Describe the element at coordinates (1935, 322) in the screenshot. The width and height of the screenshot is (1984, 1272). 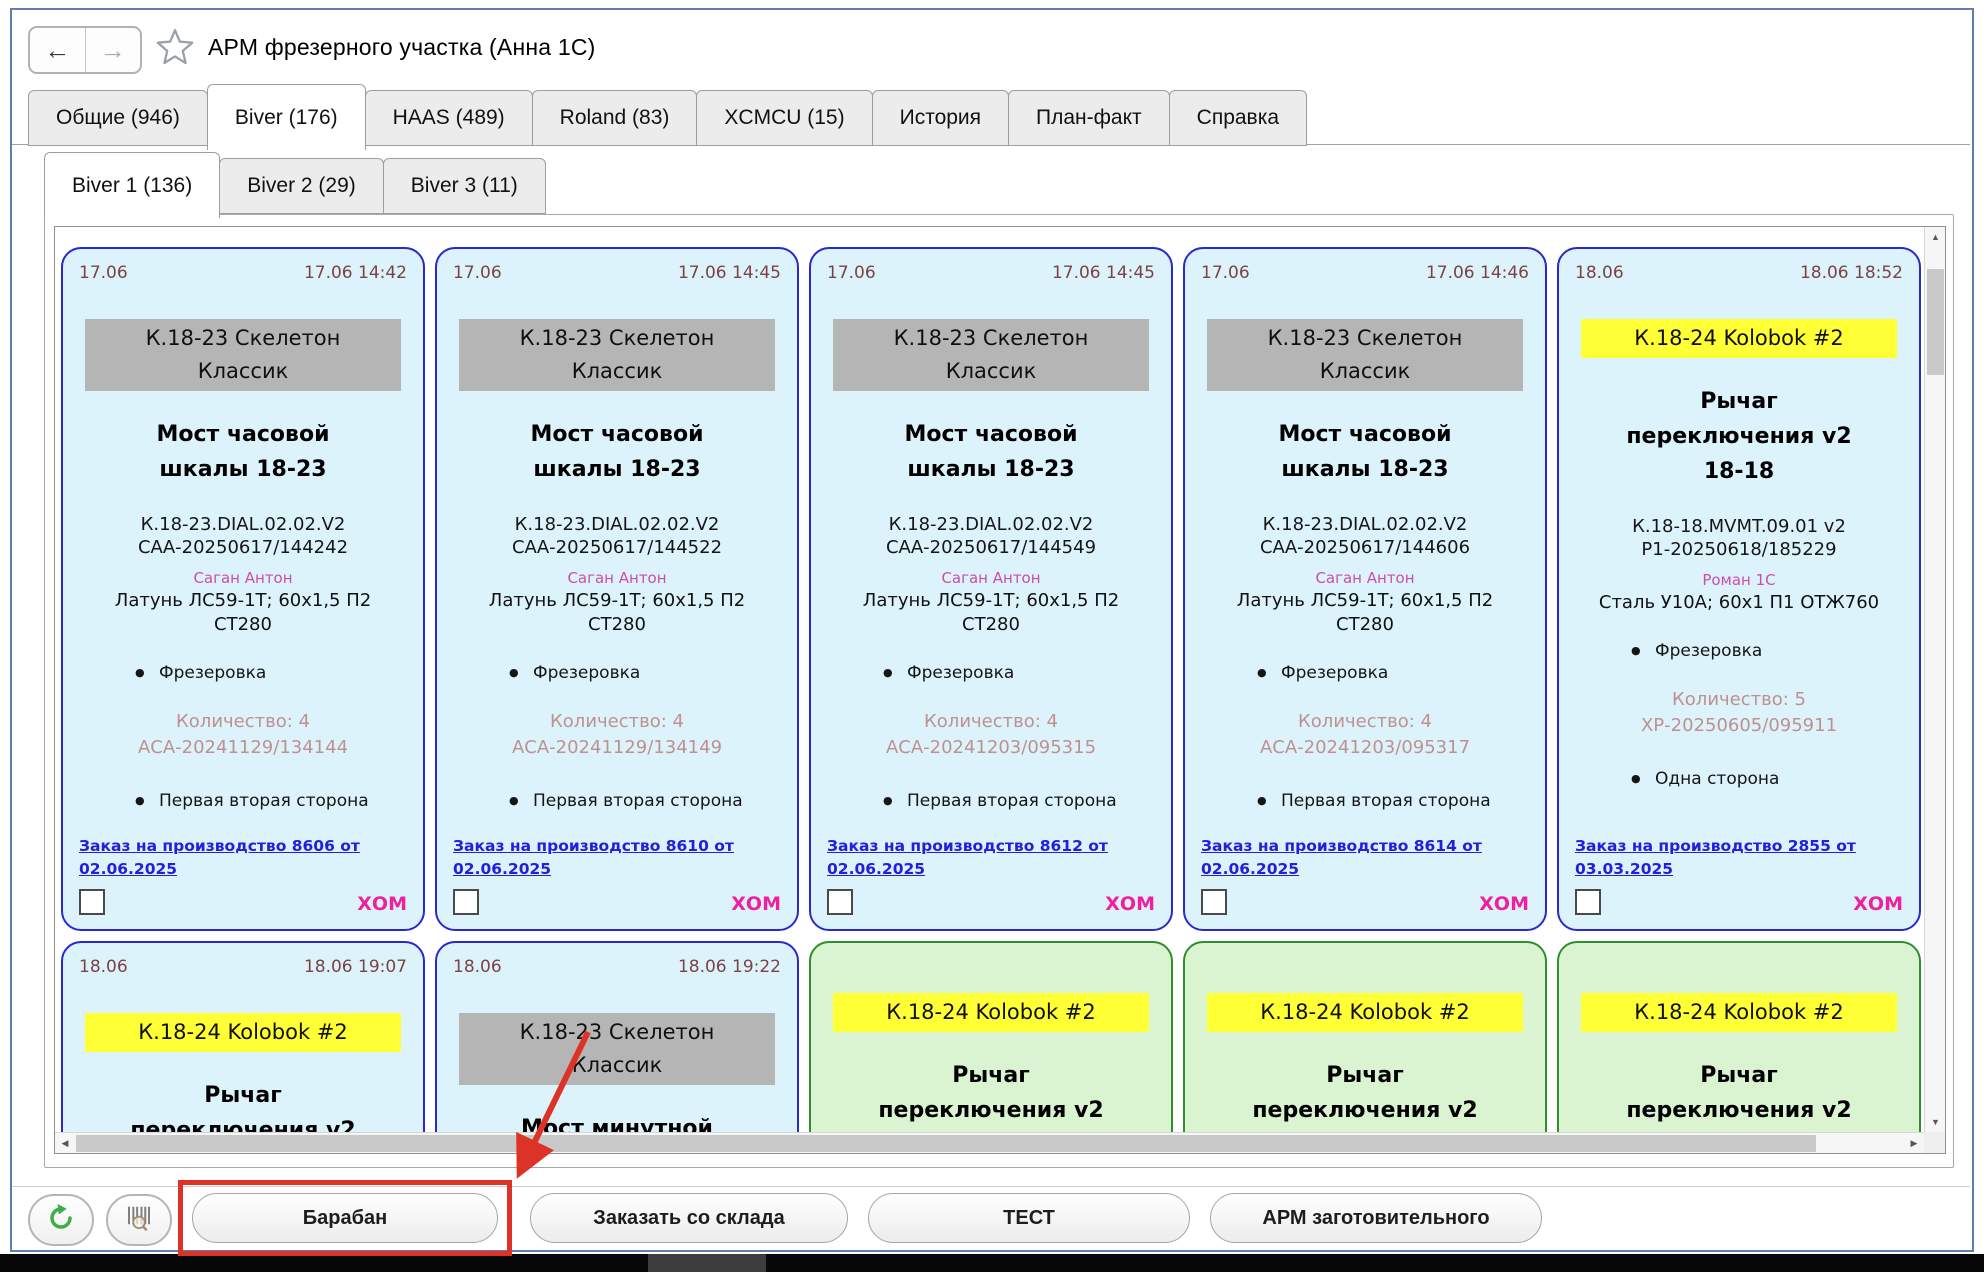
I see `vertical-scroll-thumb` at that location.